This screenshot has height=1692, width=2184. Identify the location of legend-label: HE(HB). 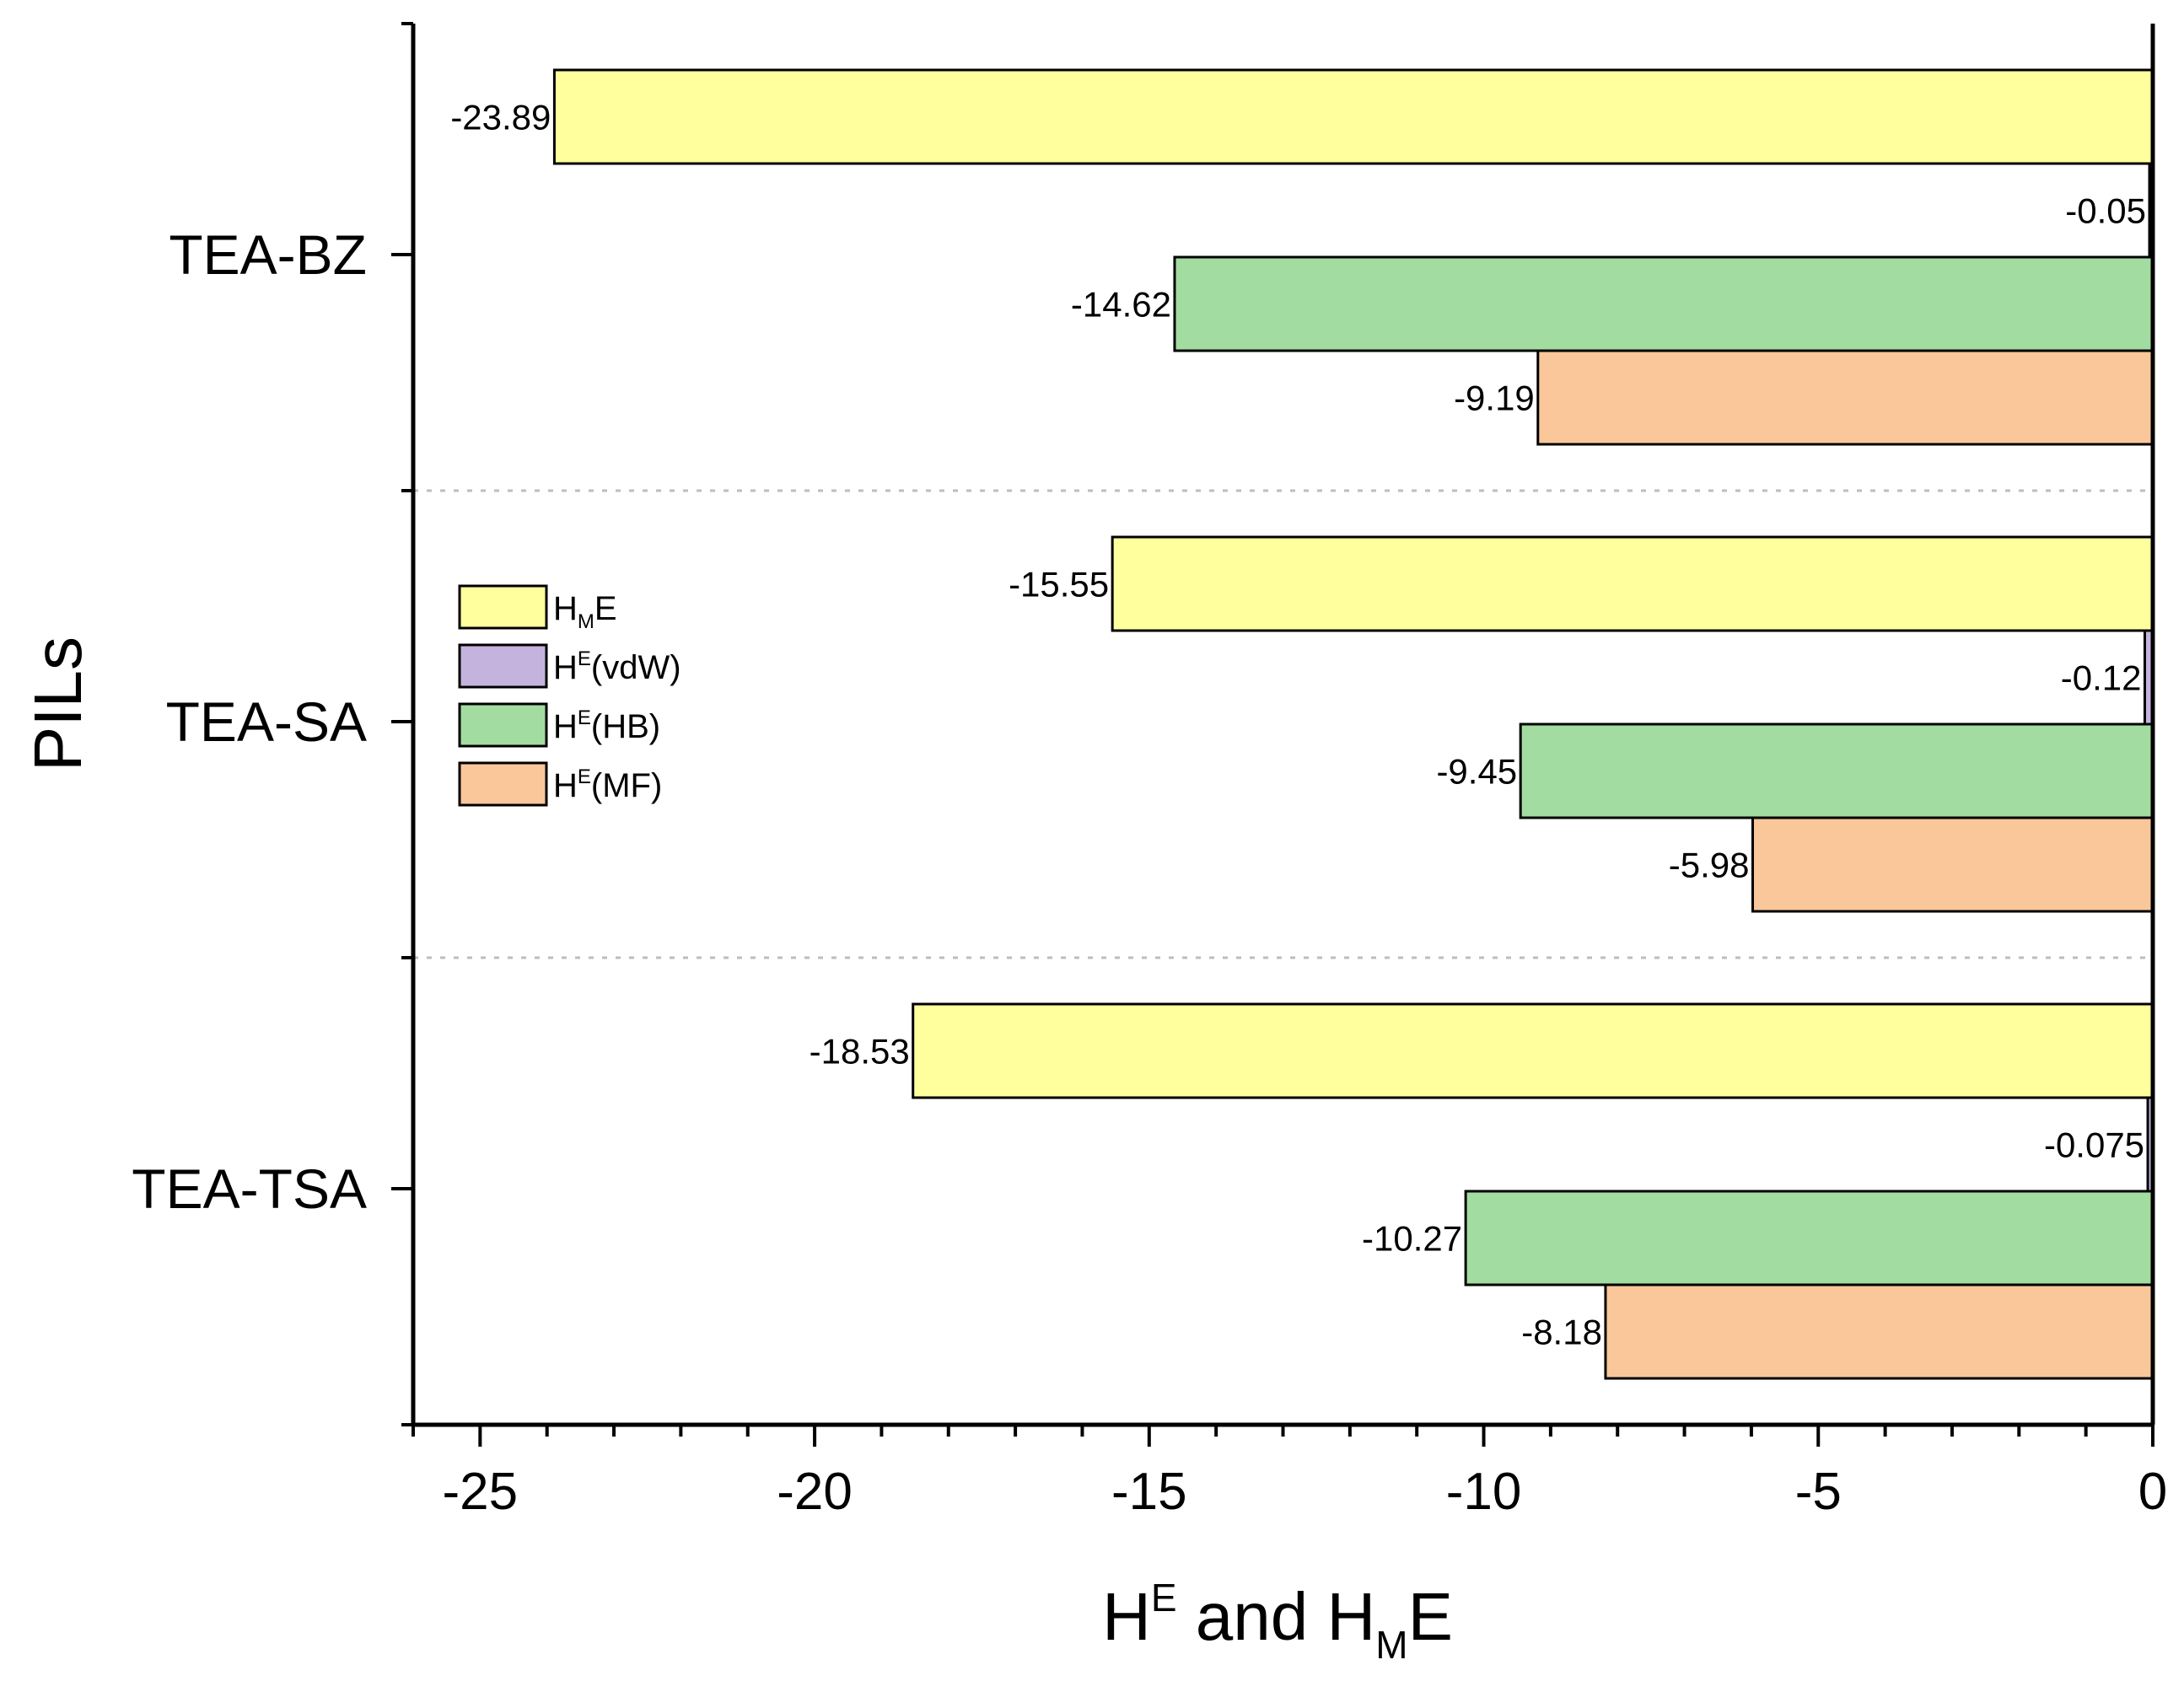
(607, 725).